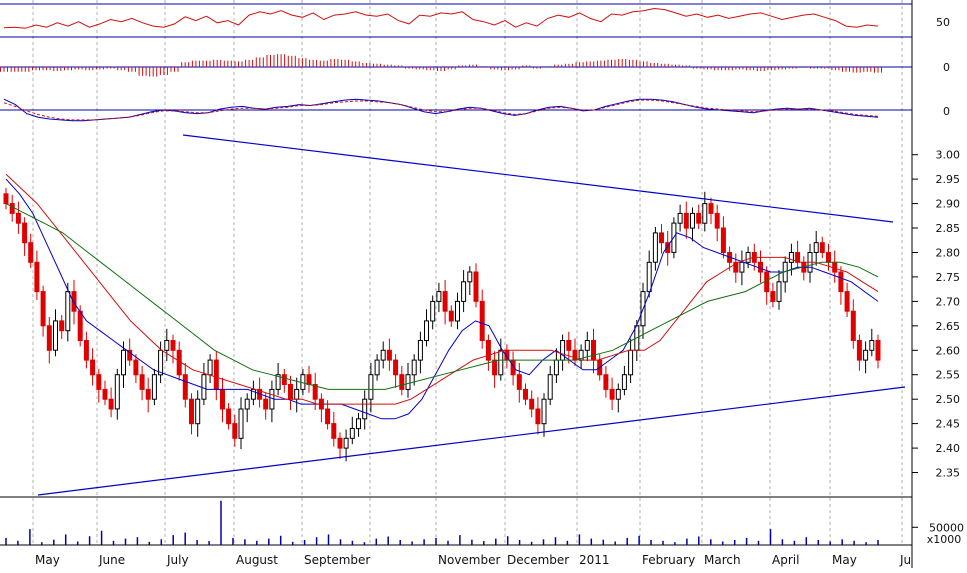 The height and width of the screenshot is (573, 967). What do you see at coordinates (442, 522) in the screenshot?
I see `volume-panel` at bounding box center [442, 522].